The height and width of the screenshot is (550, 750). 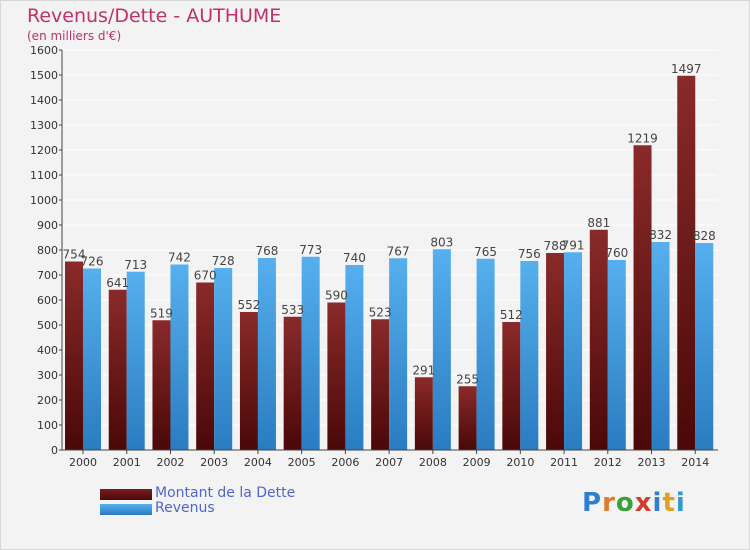 I want to click on data-label-debt: 641, so click(x=117, y=283).